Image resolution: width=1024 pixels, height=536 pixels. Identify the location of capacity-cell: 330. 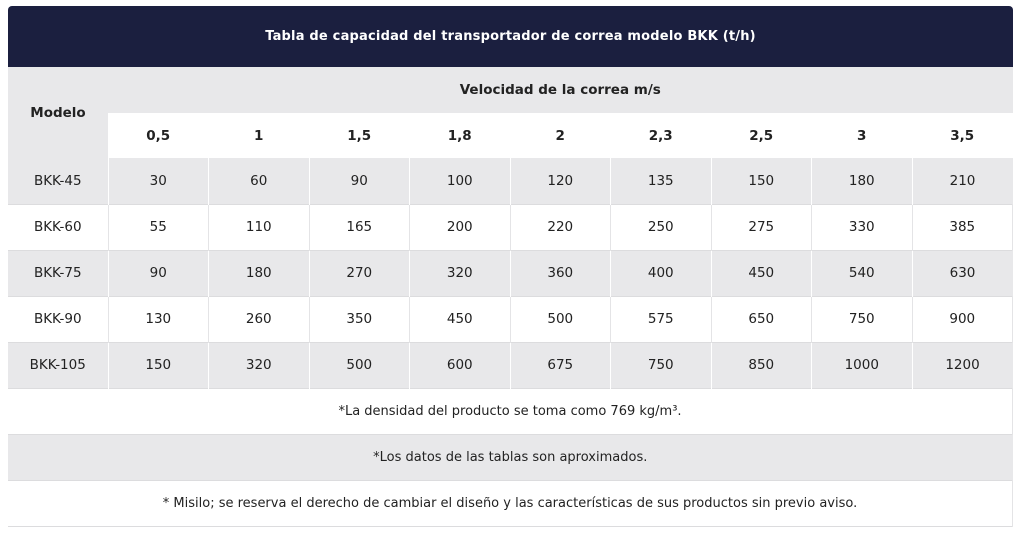
(862, 227).